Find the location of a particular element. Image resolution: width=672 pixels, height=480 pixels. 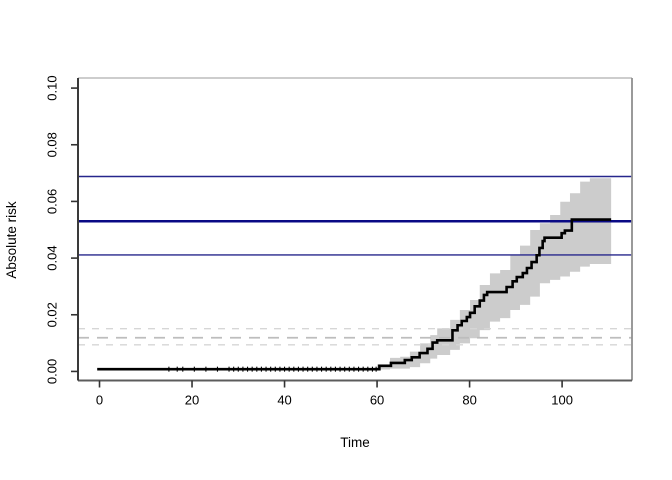

x-tick-label: 40 is located at coordinates (284, 400).